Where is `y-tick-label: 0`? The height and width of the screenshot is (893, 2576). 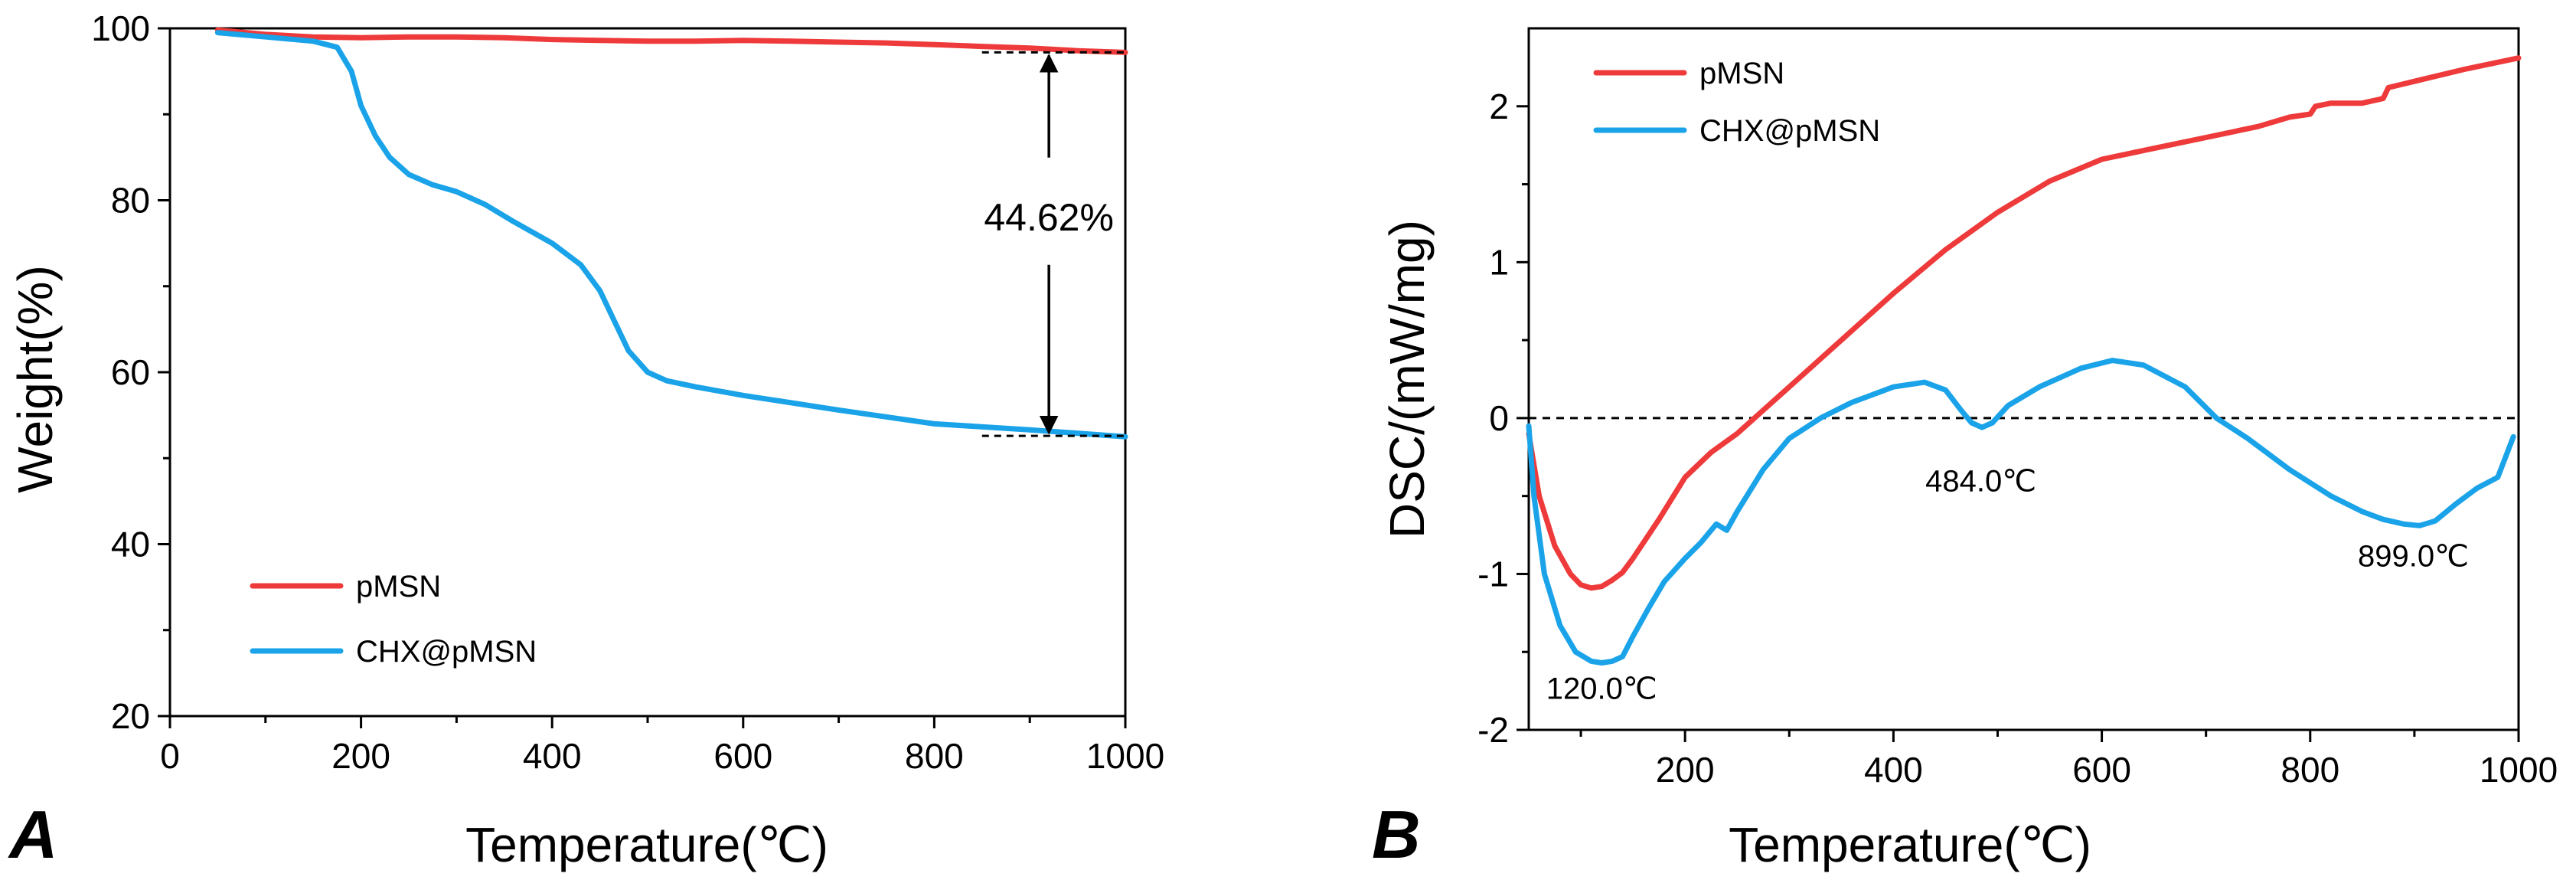 y-tick-label: 0 is located at coordinates (1499, 418).